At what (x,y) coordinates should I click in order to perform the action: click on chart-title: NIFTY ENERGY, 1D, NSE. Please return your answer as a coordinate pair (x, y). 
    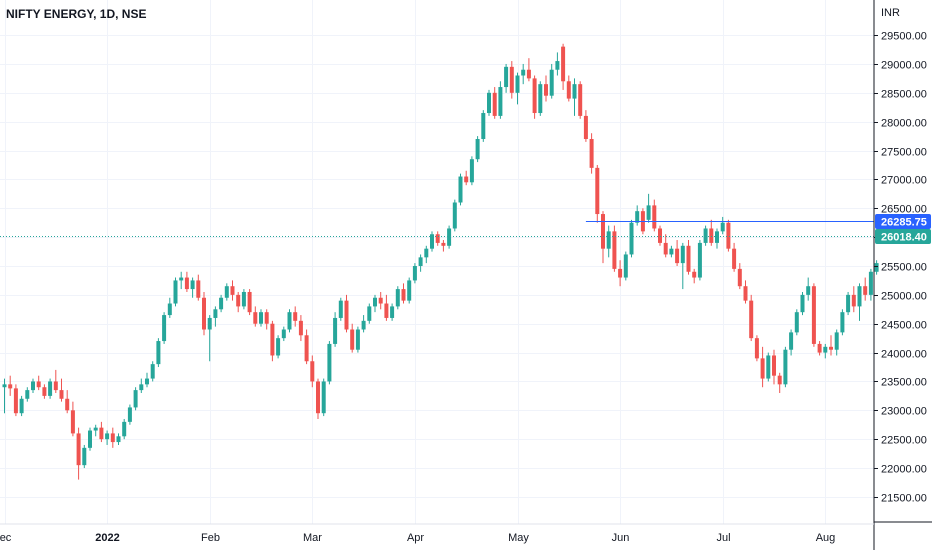
    Looking at the image, I should click on (76, 14).